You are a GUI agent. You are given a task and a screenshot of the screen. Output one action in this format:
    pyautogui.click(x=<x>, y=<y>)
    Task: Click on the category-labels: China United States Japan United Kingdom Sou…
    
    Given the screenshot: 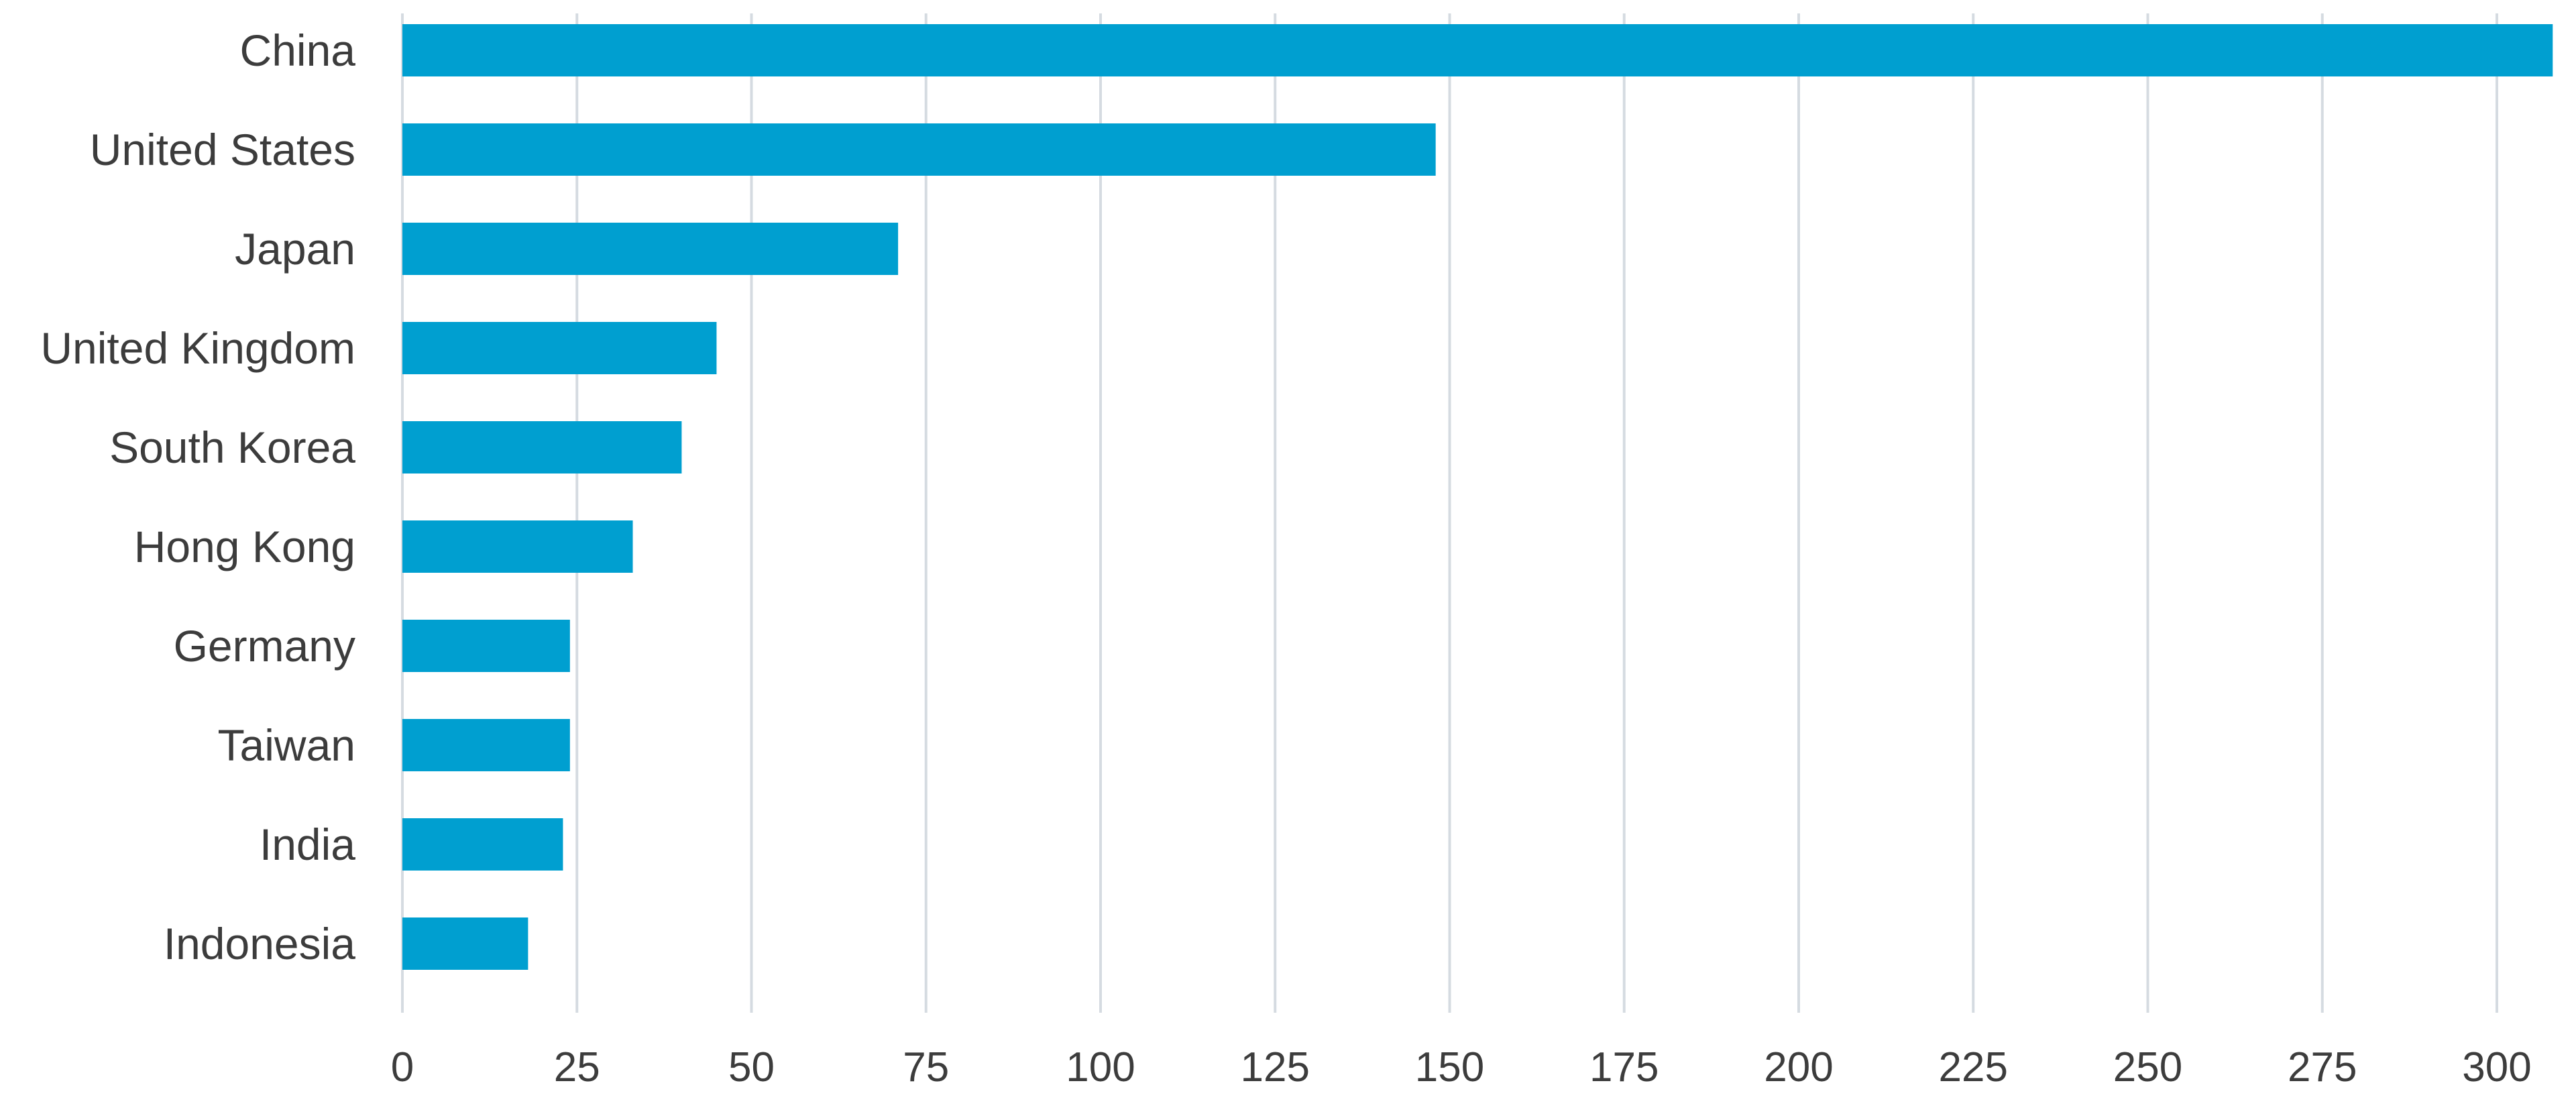 What is the action you would take?
    pyautogui.click(x=197, y=497)
    